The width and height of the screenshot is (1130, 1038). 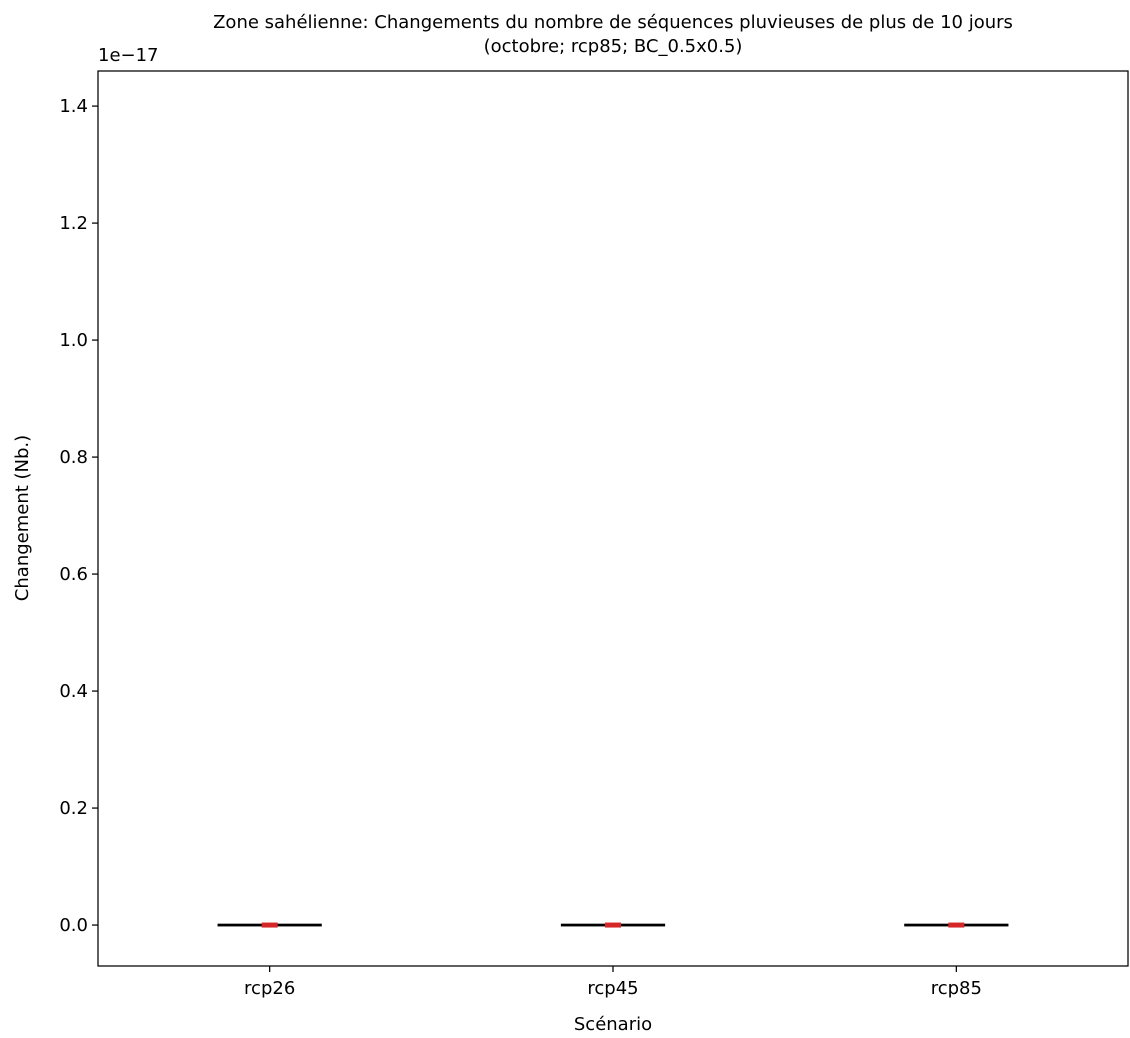 What do you see at coordinates (78, 516) in the screenshot?
I see `y-axis: 0.0 0.2 0.4 0.6 0.8 1.0 1.2 1.4` at bounding box center [78, 516].